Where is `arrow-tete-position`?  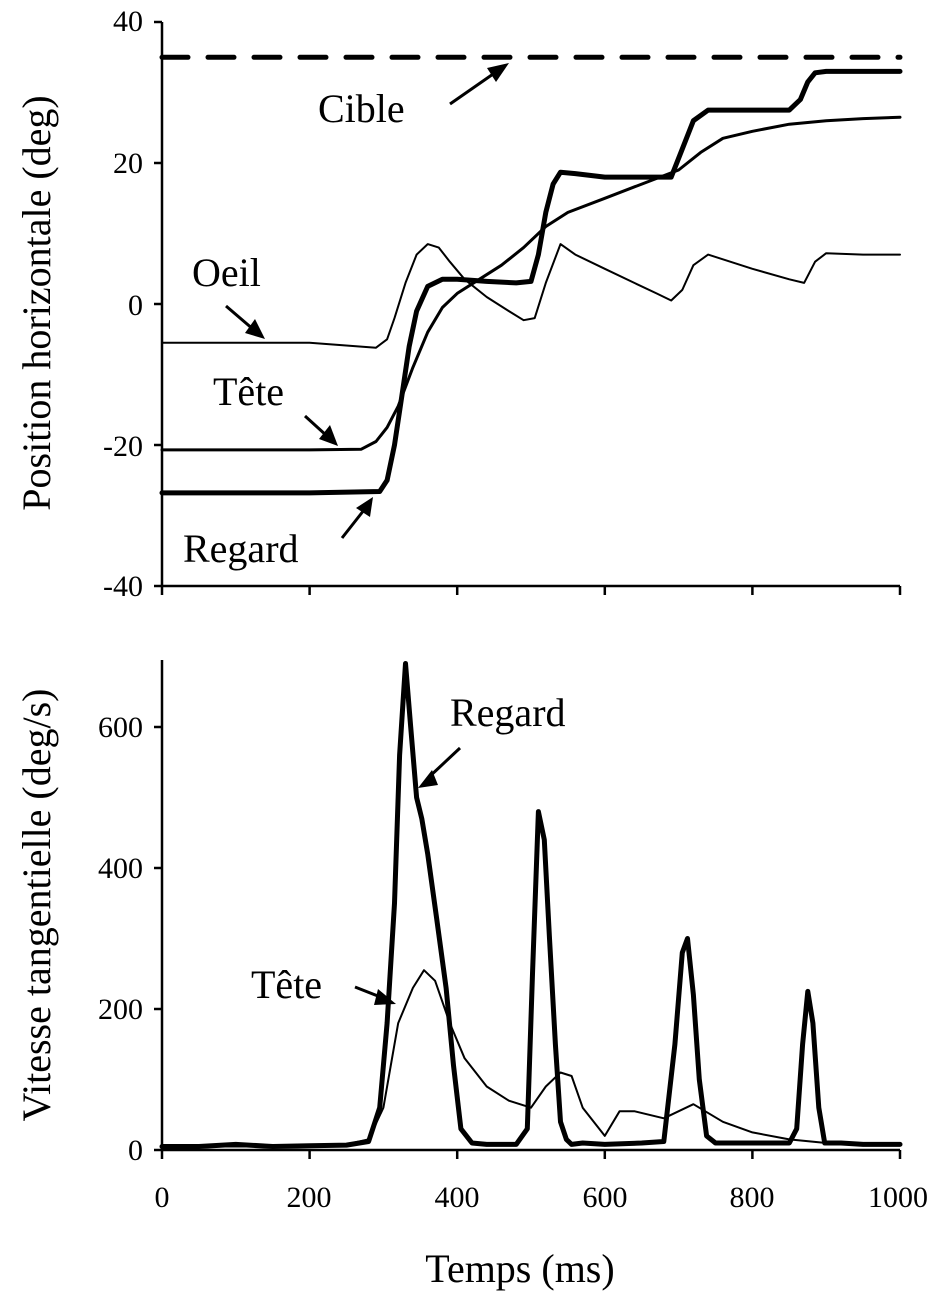
arrow-tete-position is located at coordinates (316, 426).